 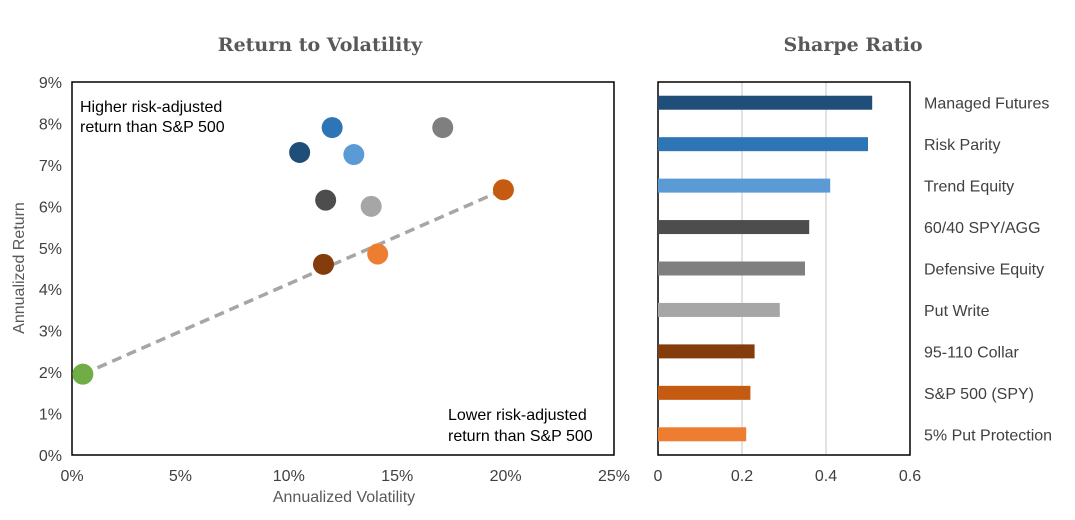 I want to click on scatter-x-axis-label: Annualized Volatility, so click(x=344, y=497).